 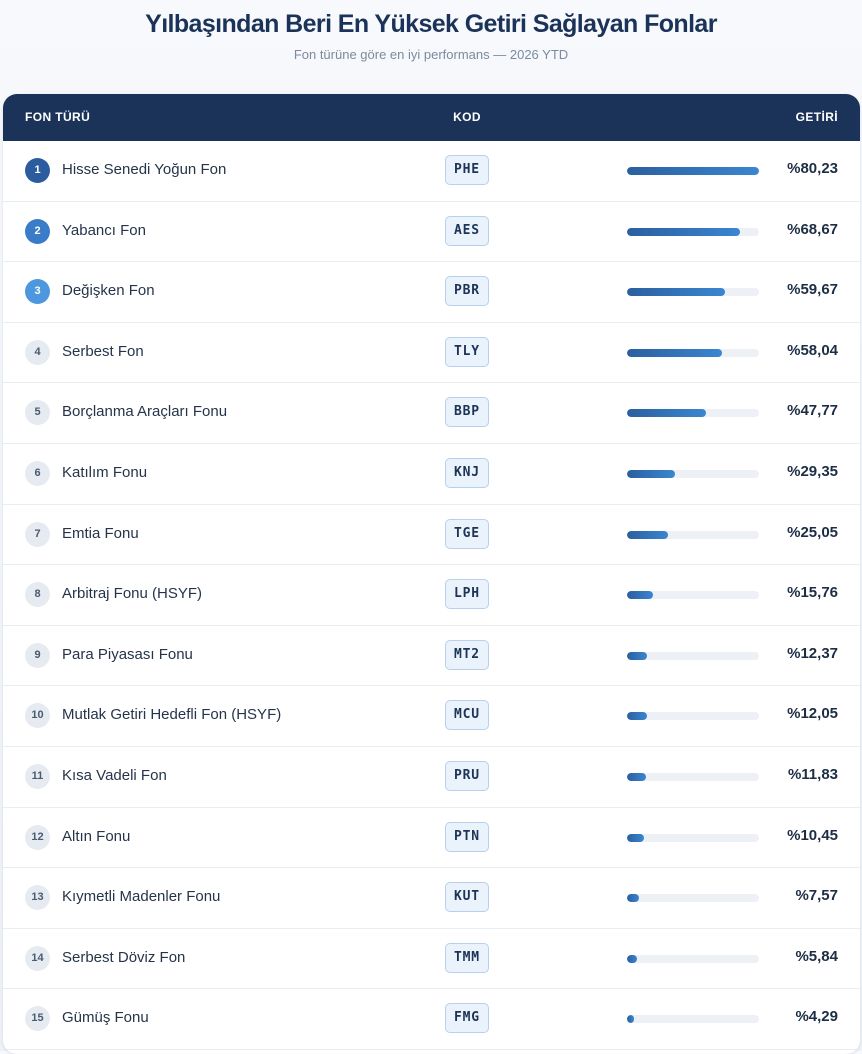 I want to click on table-row: 12 Altın Fonu PTN %10,45, so click(x=431, y=838).